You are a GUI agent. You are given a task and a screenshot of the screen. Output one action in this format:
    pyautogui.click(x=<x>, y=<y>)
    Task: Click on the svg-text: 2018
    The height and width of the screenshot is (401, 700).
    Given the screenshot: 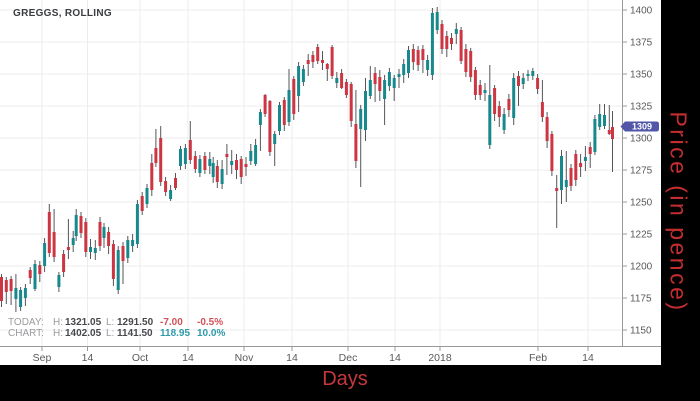 What is the action you would take?
    pyautogui.click(x=440, y=358)
    